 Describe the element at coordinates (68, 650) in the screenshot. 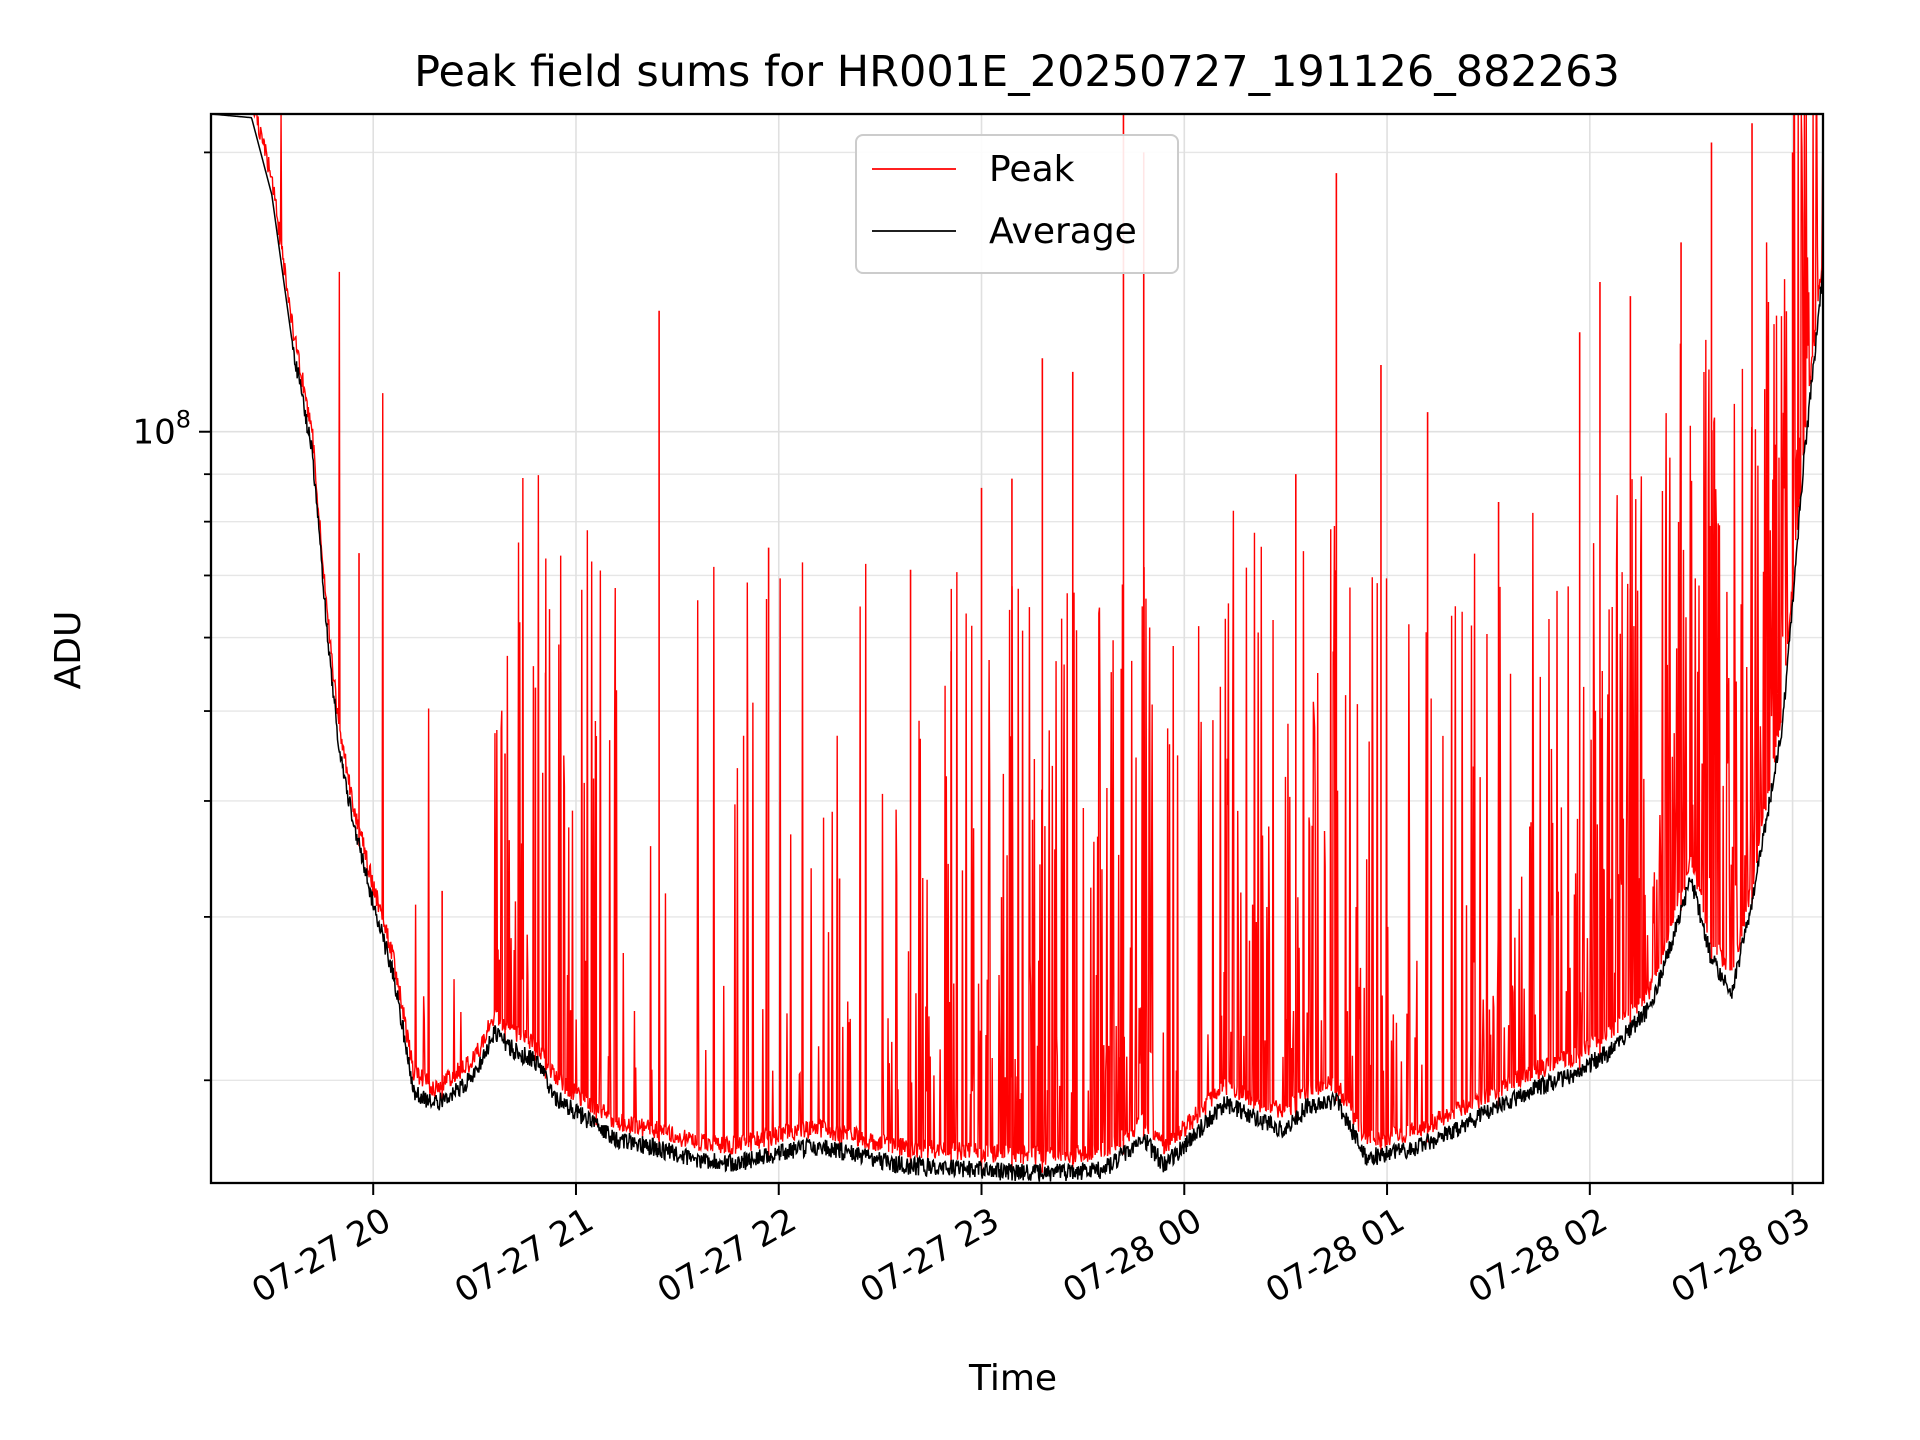

I see `y-axis-label: ADU` at that location.